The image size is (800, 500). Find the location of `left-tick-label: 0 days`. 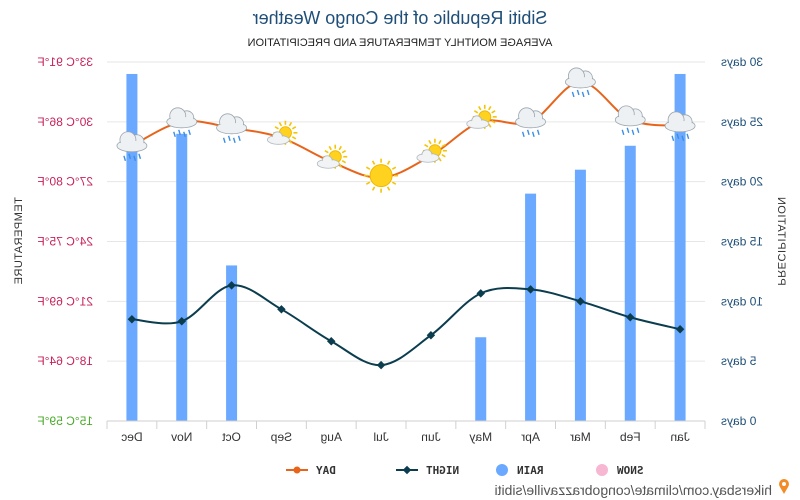

left-tick-label: 0 days is located at coordinates (738, 421).